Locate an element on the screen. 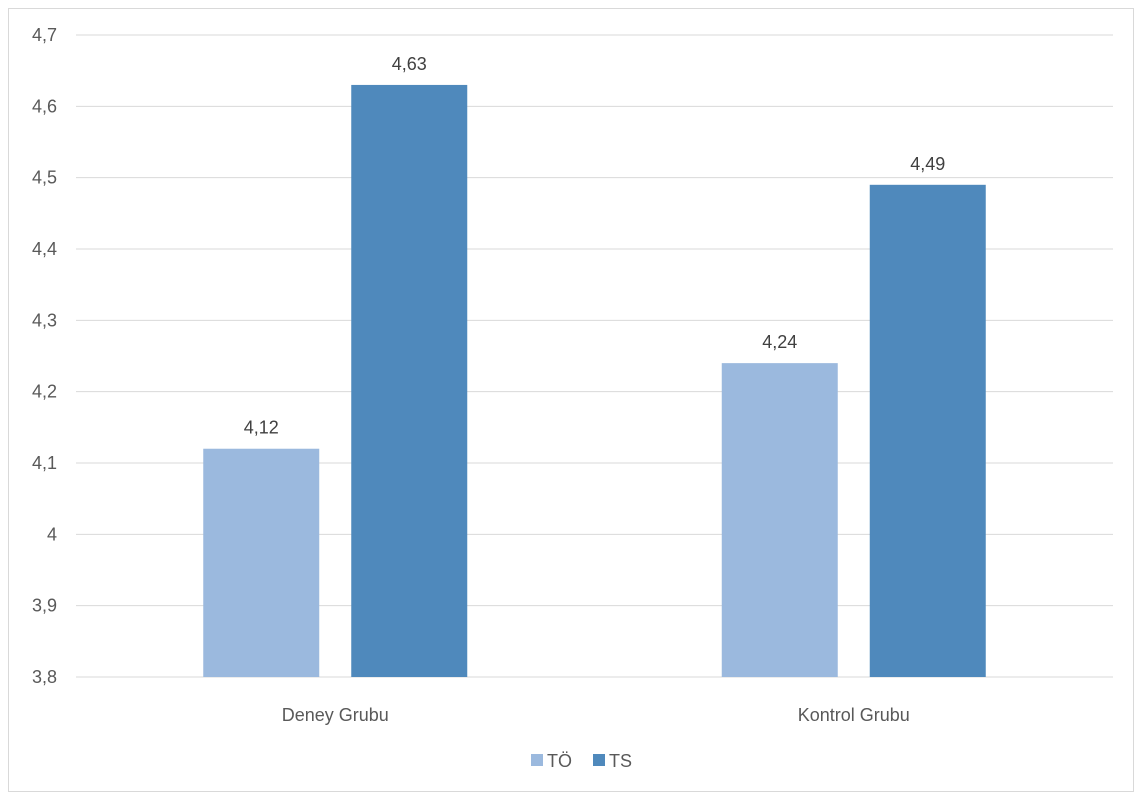  y-tick-label: 3,8 is located at coordinates (44, 677).